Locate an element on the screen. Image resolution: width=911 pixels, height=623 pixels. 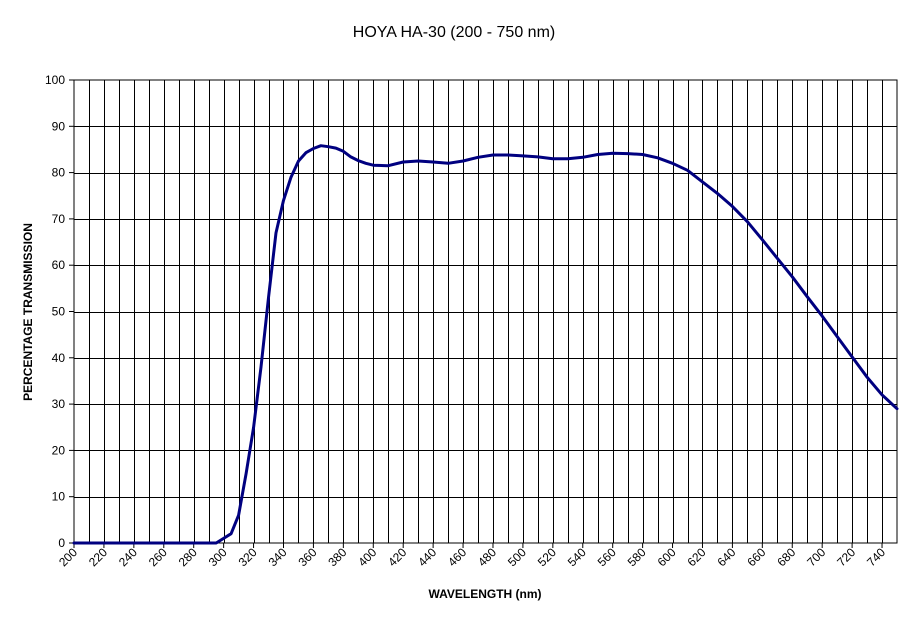
x-tick-label: 700 is located at coordinates (816, 557).